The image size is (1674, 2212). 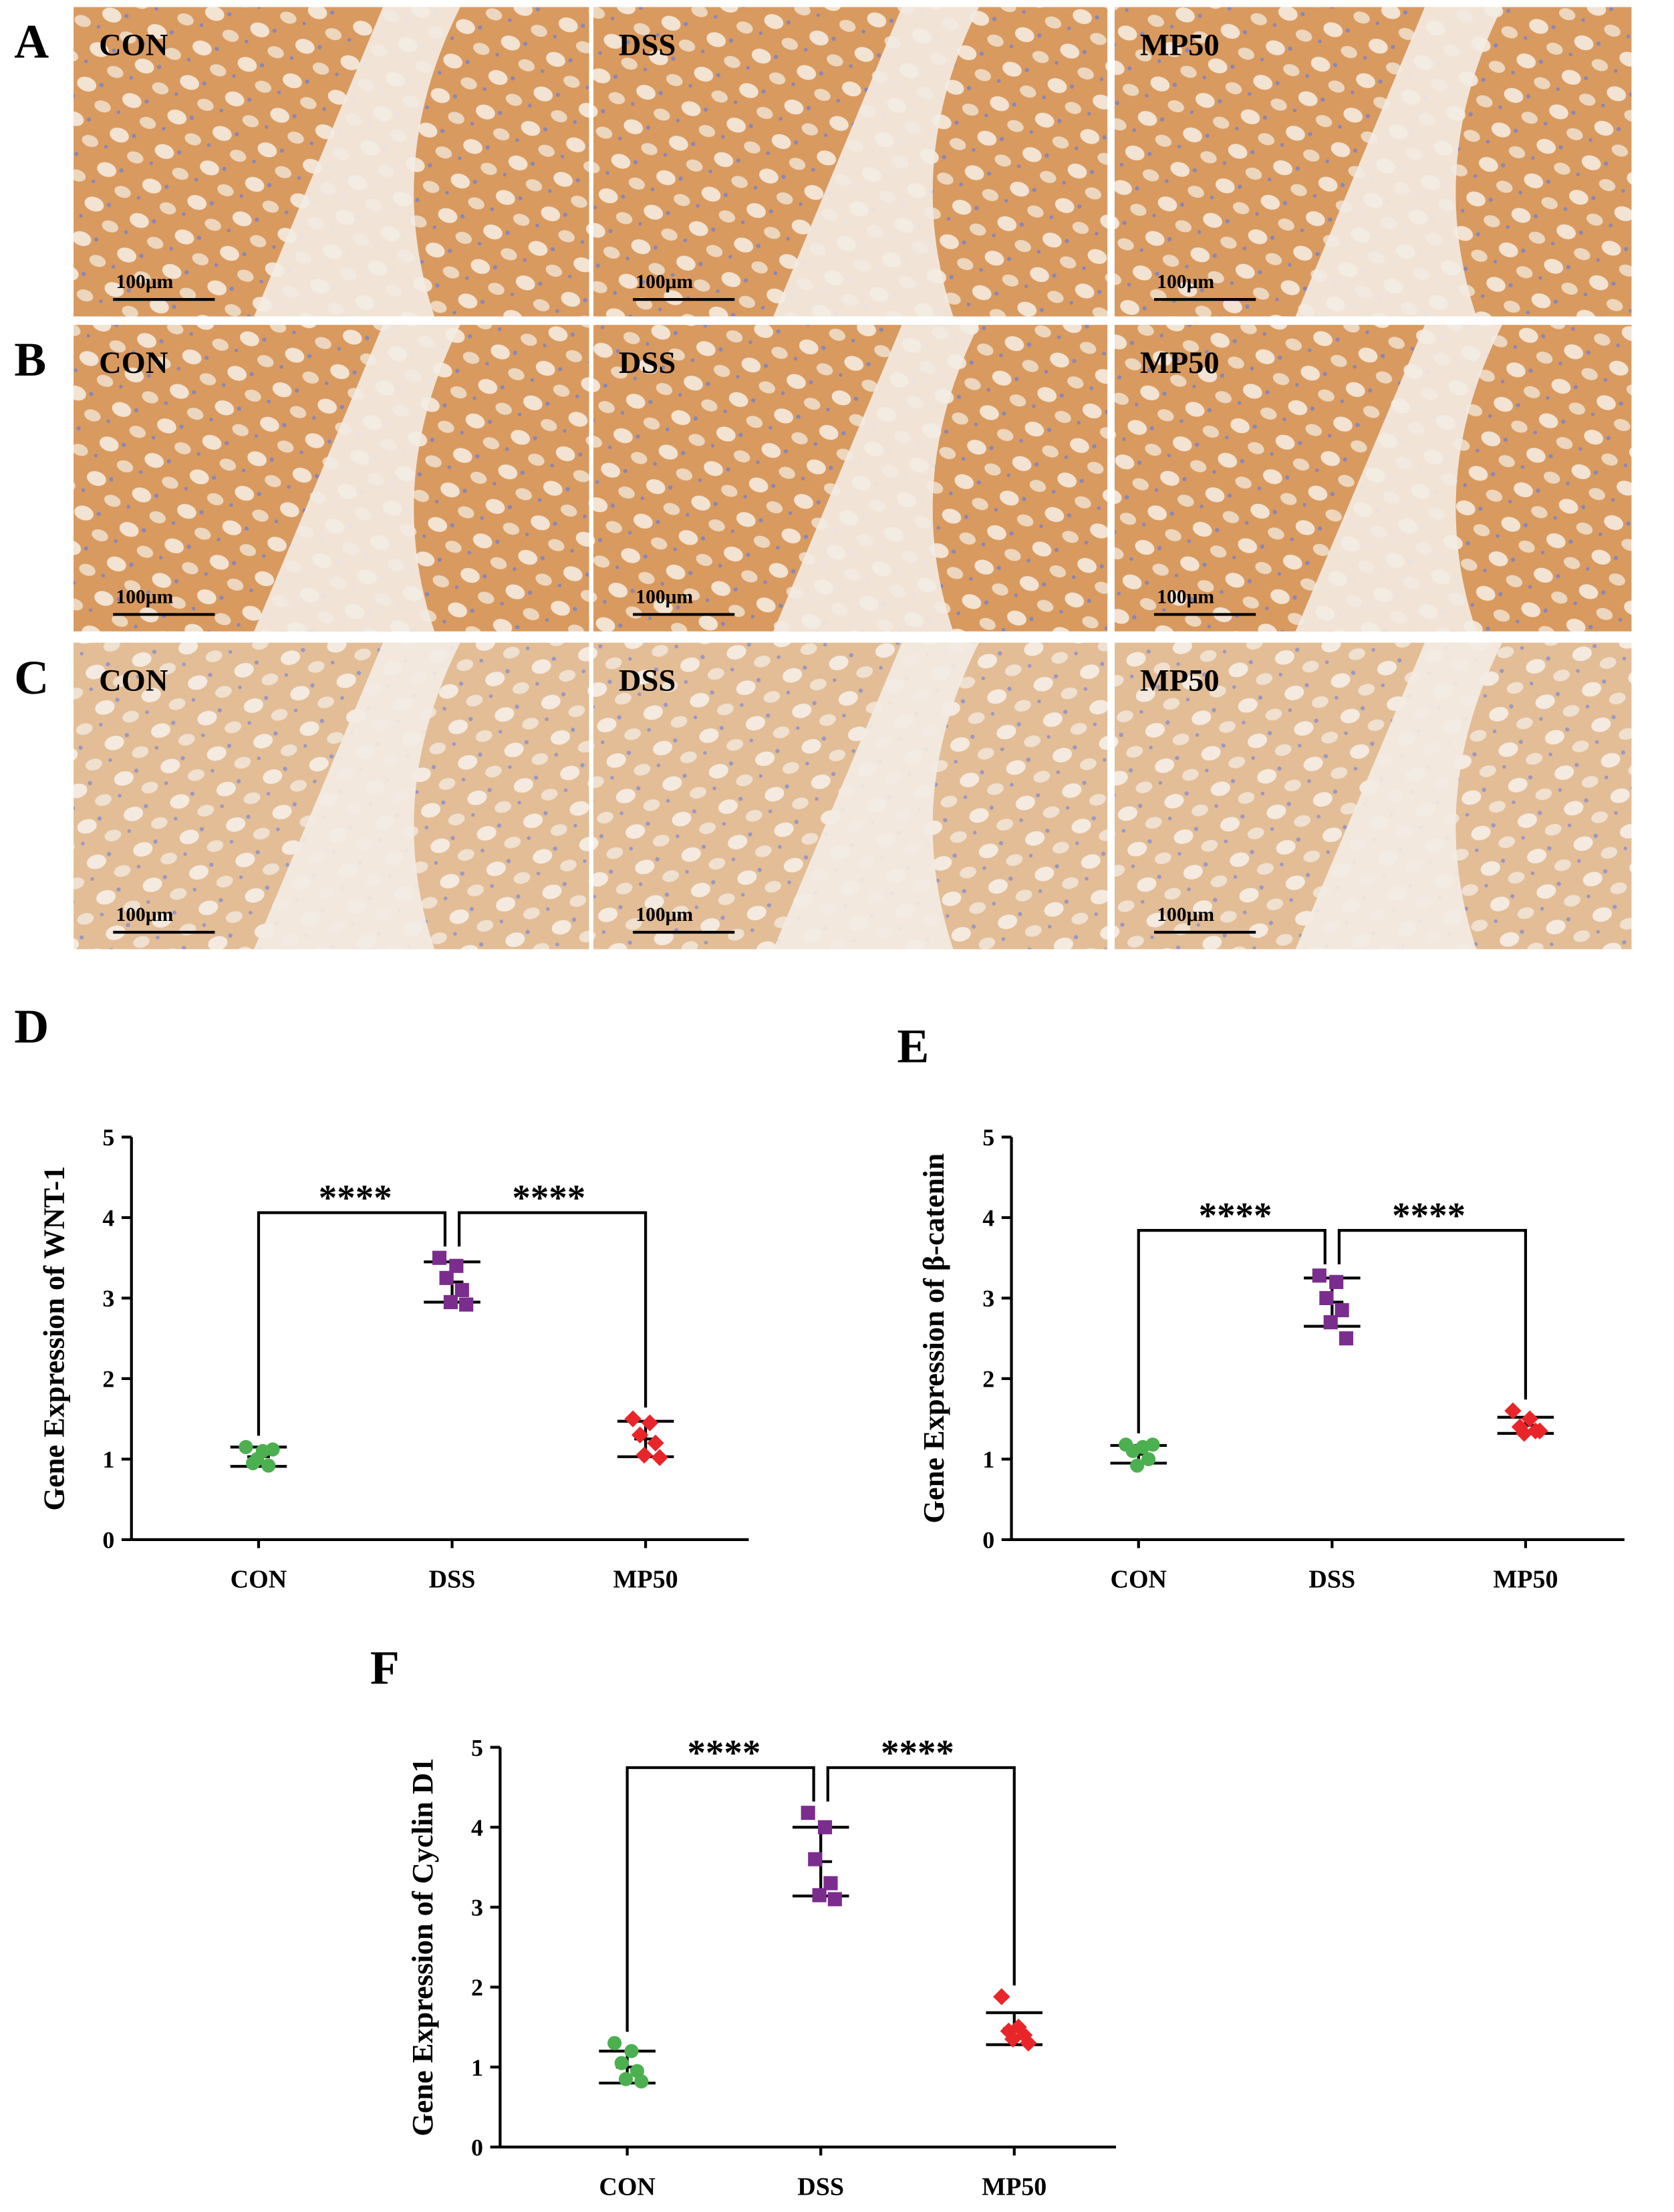 I want to click on panel-letter: A, so click(x=32, y=42).